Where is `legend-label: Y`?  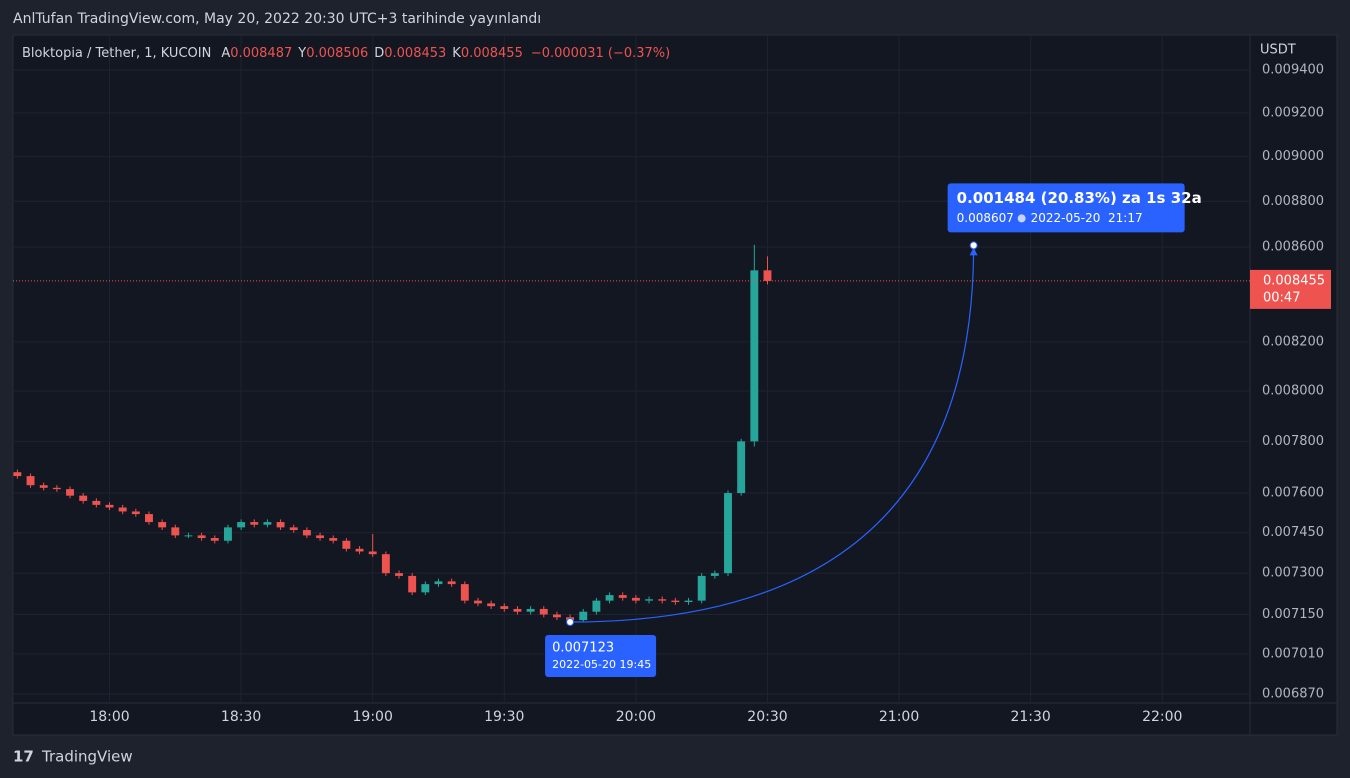 legend-label: Y is located at coordinates (301, 53).